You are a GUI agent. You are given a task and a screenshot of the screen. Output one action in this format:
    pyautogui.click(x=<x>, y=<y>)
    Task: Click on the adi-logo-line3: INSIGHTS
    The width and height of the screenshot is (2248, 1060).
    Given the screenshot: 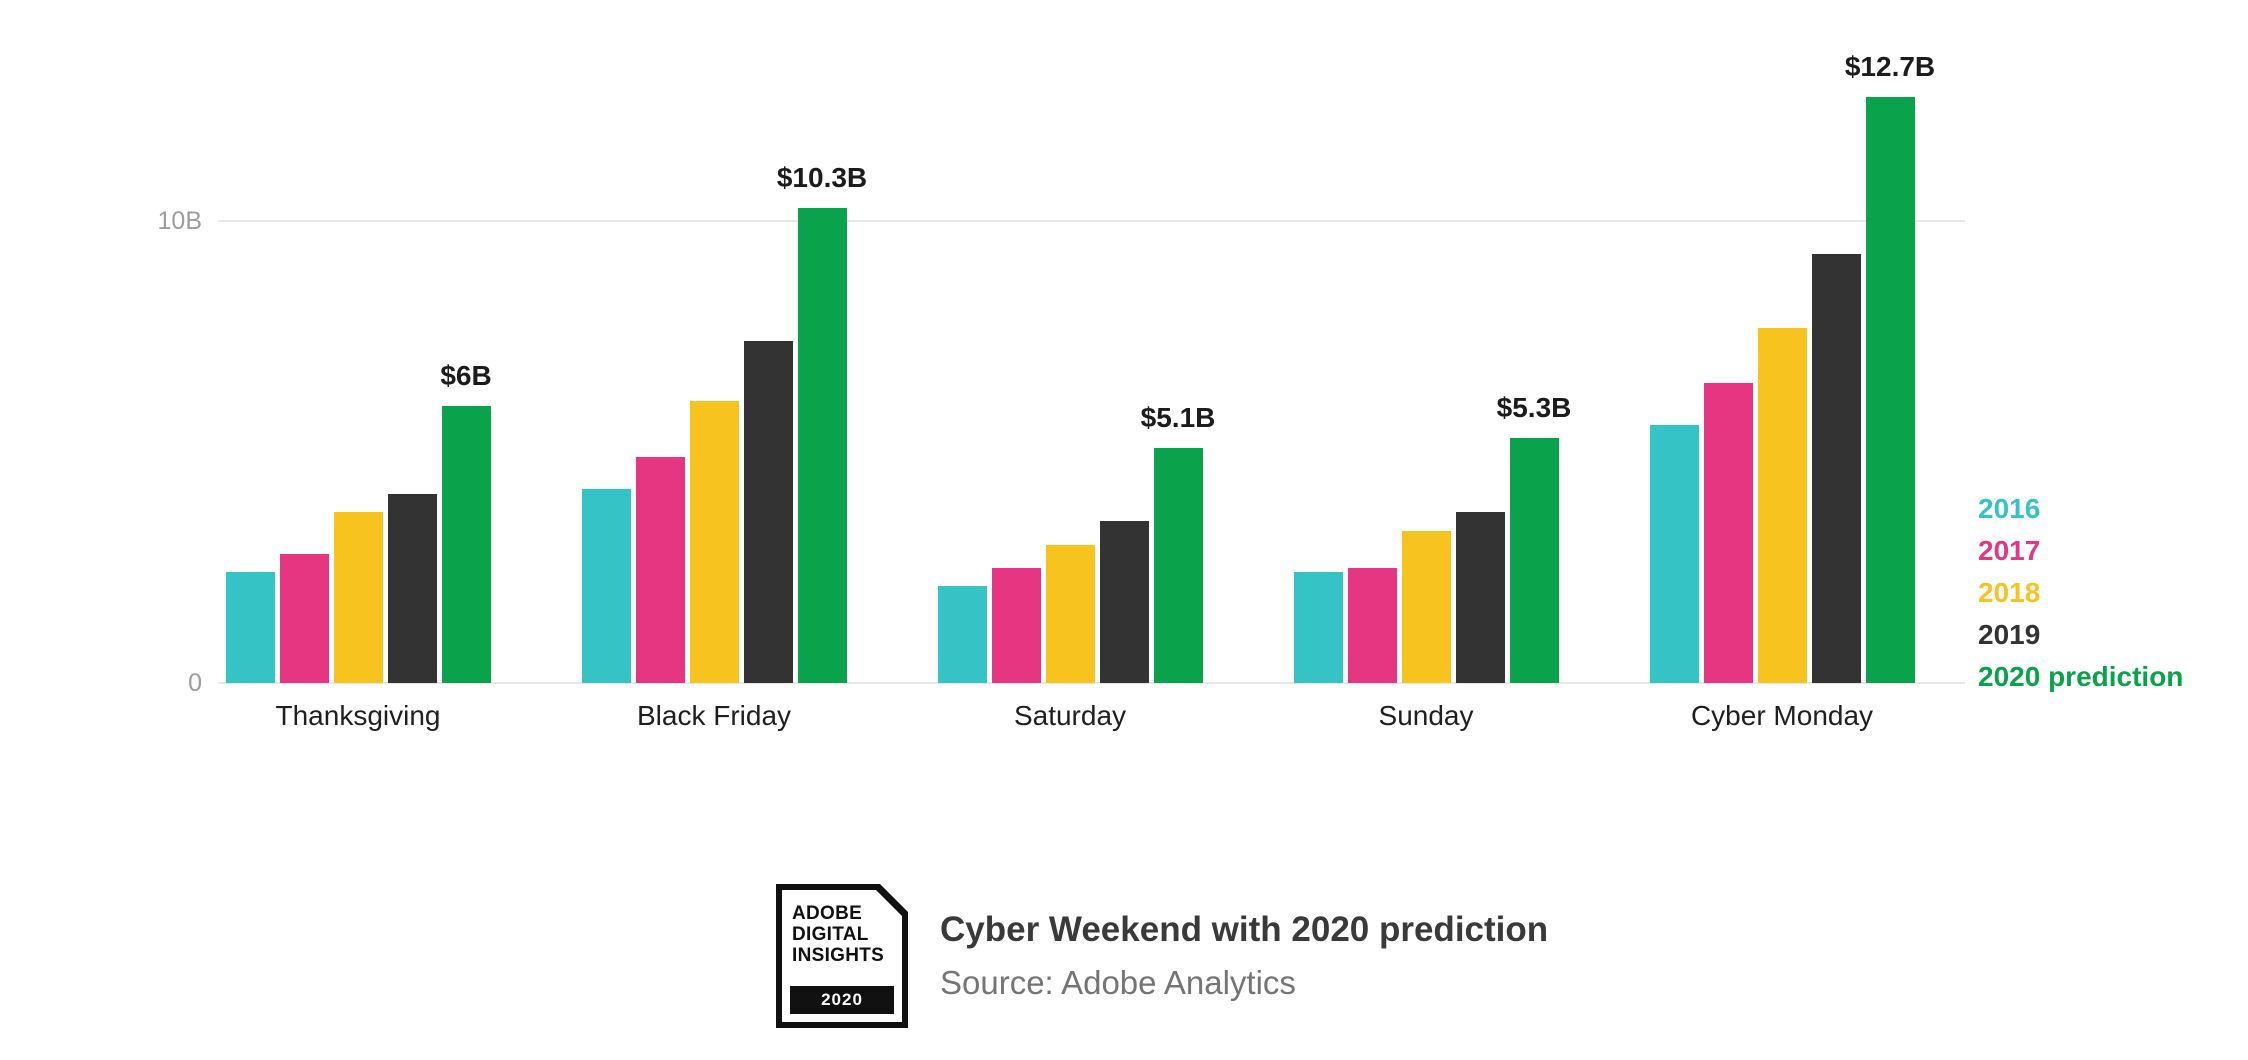 What is the action you would take?
    pyautogui.click(x=838, y=955)
    